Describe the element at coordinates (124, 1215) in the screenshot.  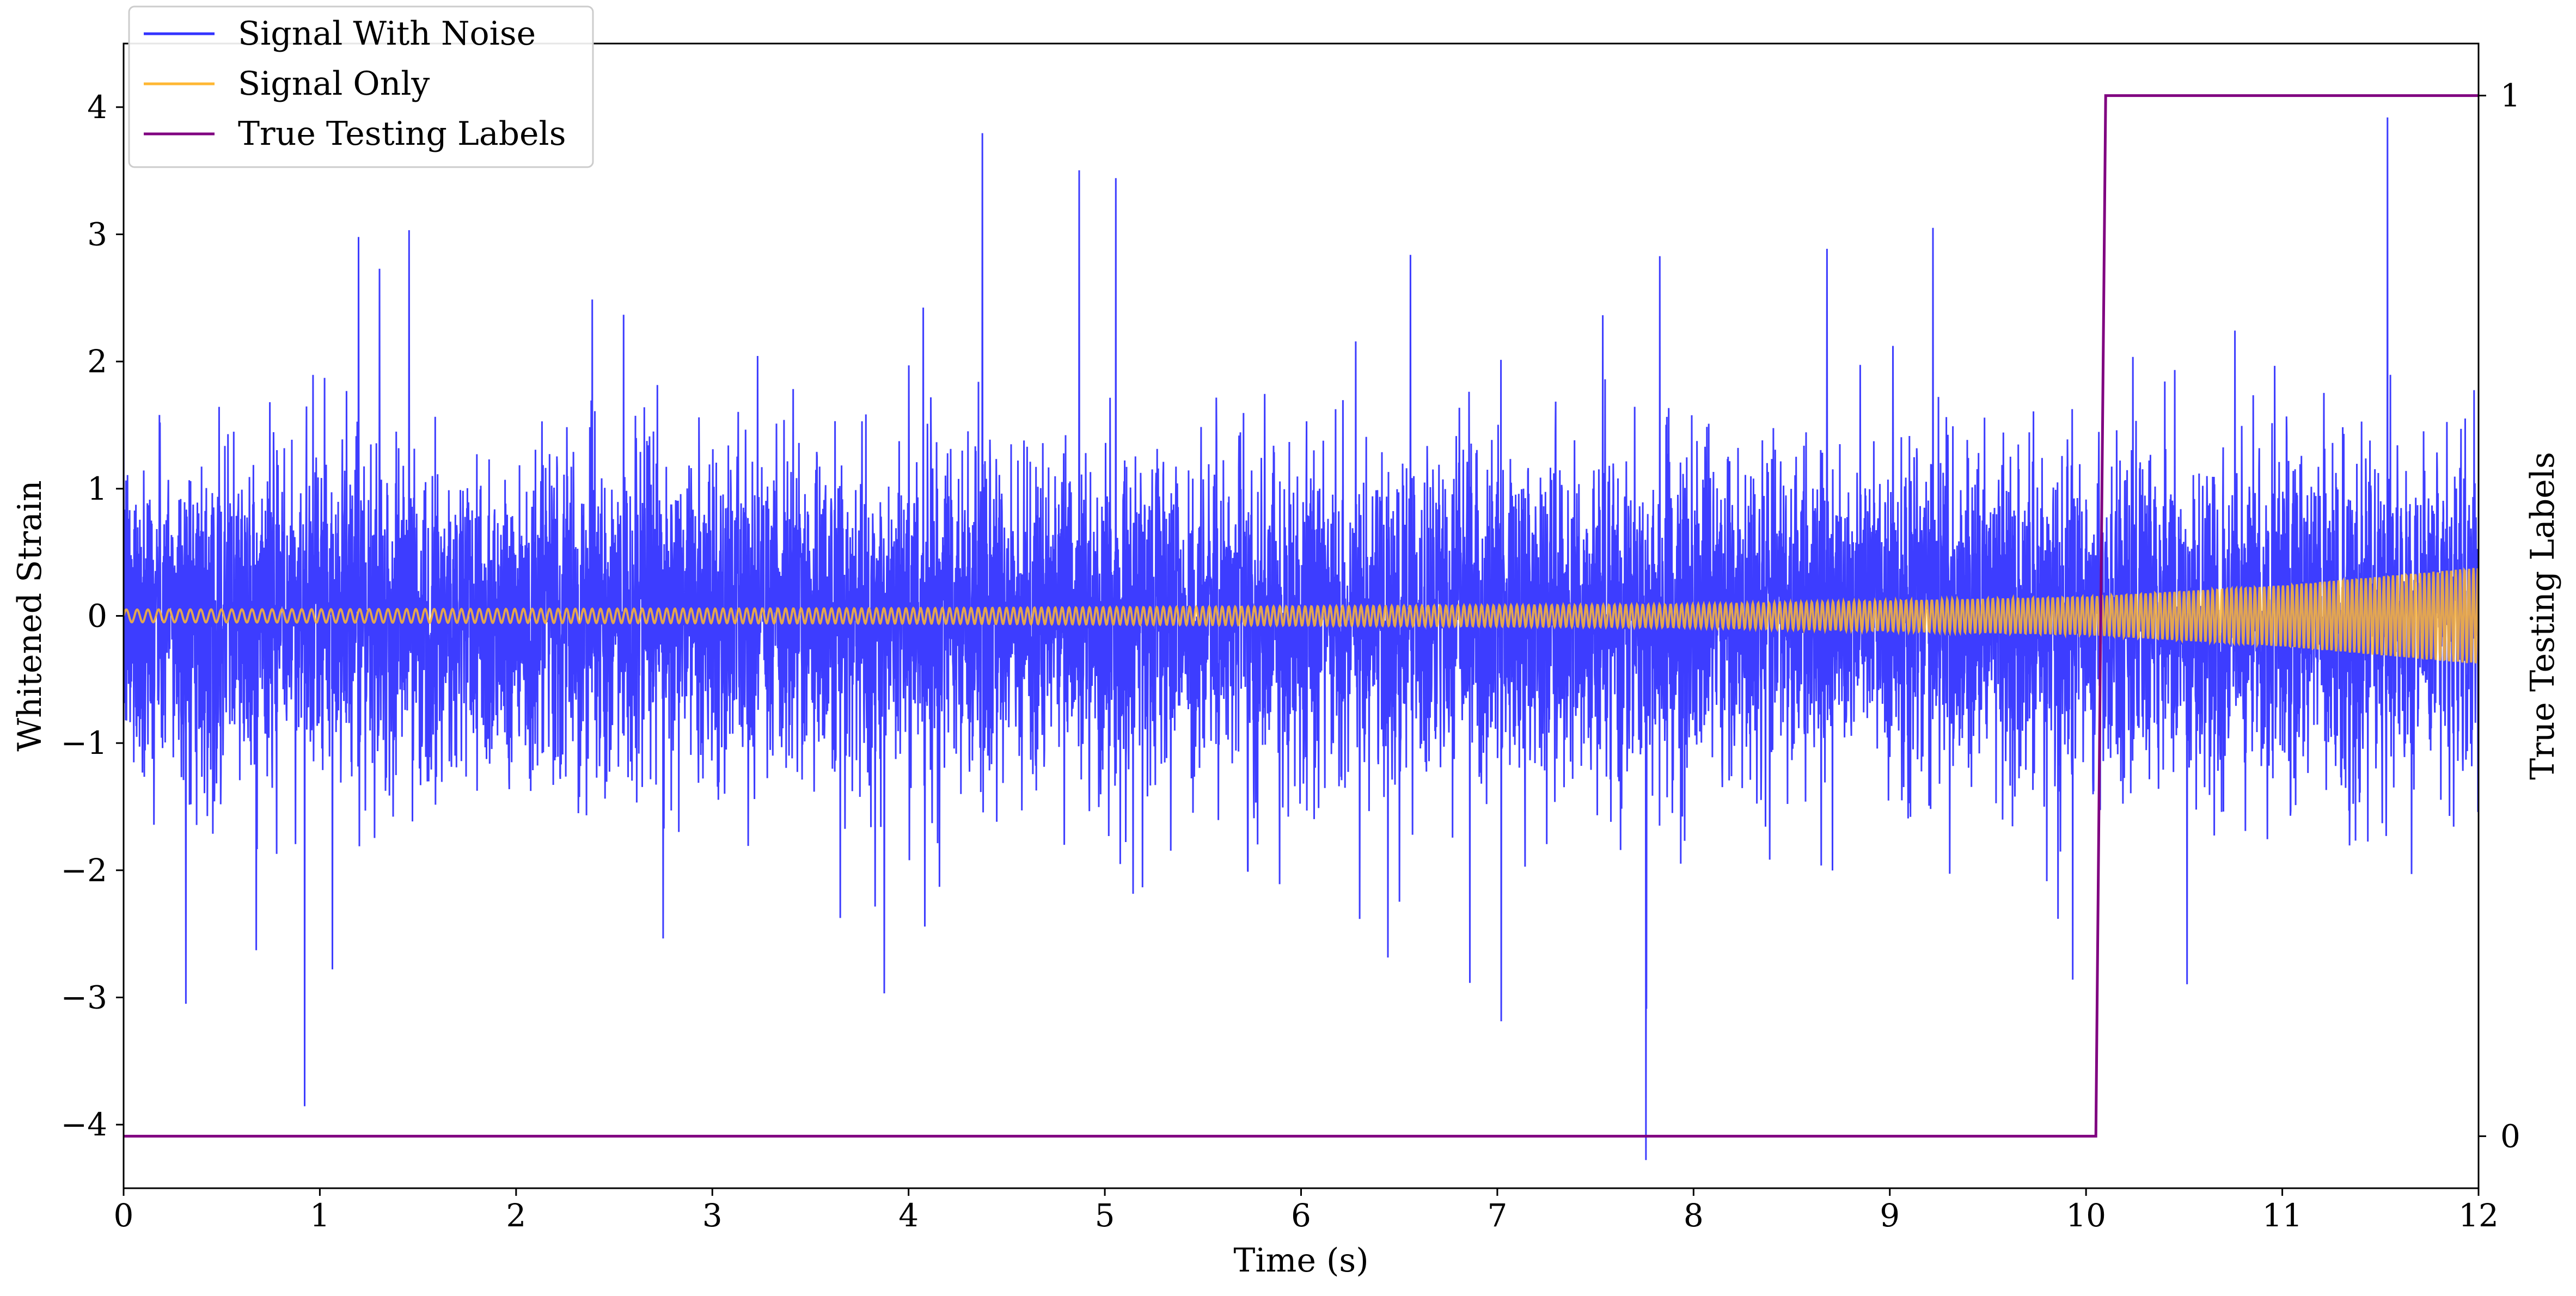
I see `x-tick-label: 0` at that location.